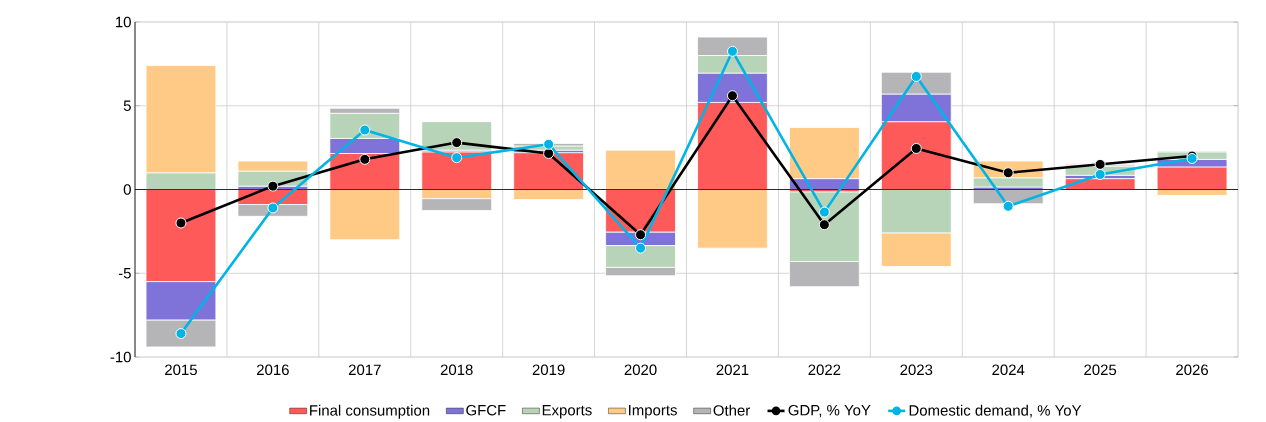  What do you see at coordinates (123, 22) in the screenshot?
I see `y-tick-label: 10` at bounding box center [123, 22].